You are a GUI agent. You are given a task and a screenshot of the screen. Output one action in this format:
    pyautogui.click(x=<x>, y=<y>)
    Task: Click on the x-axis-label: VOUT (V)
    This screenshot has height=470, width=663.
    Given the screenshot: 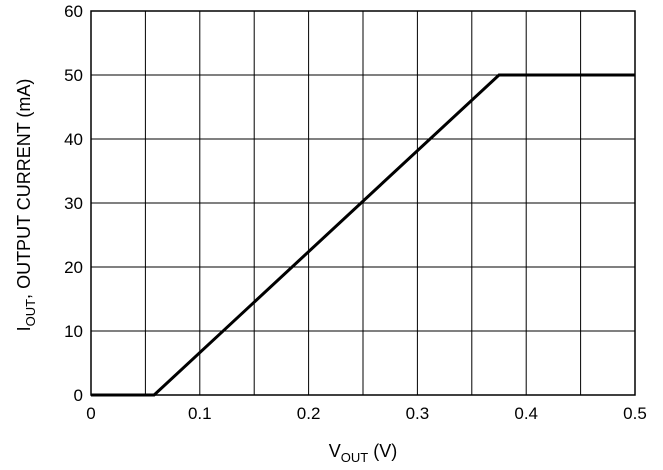 What is the action you would take?
    pyautogui.click(x=363, y=453)
    